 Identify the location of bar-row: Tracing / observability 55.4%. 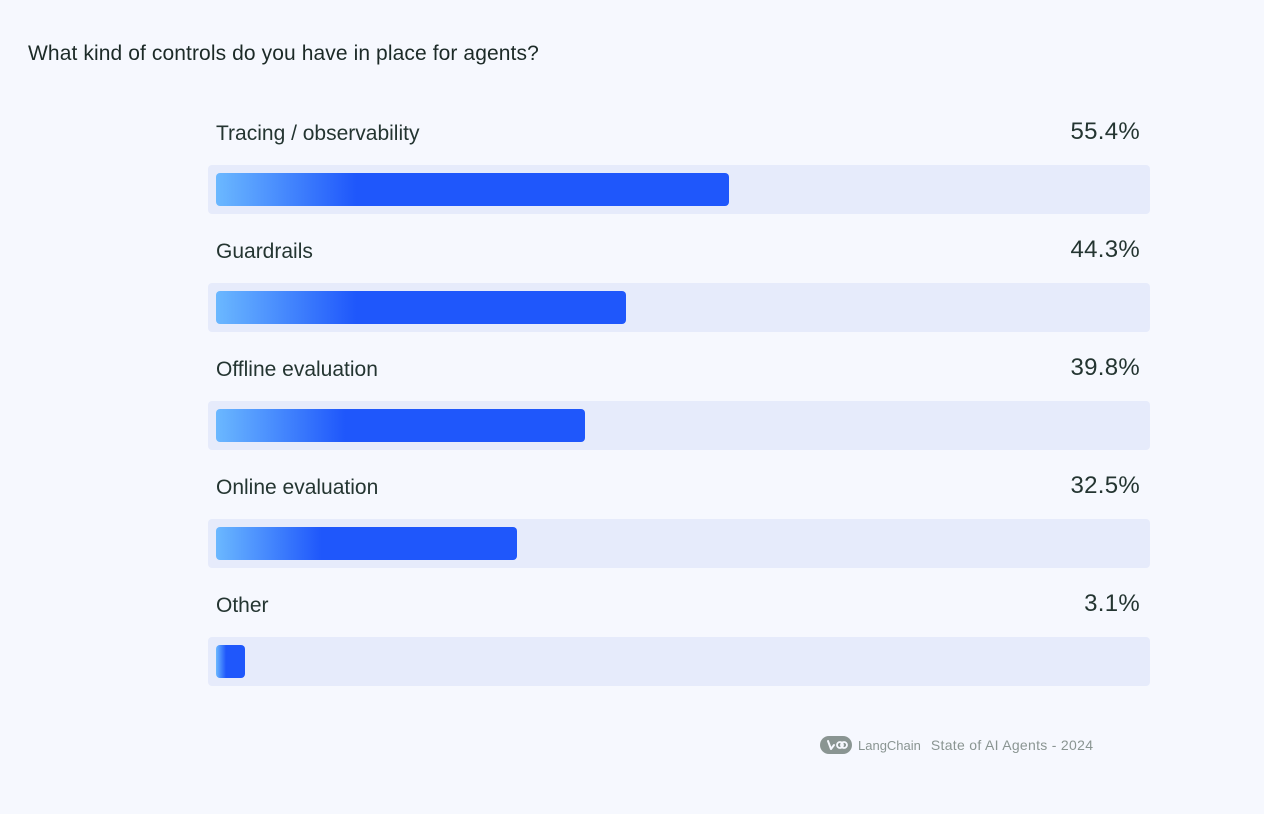
(679, 171).